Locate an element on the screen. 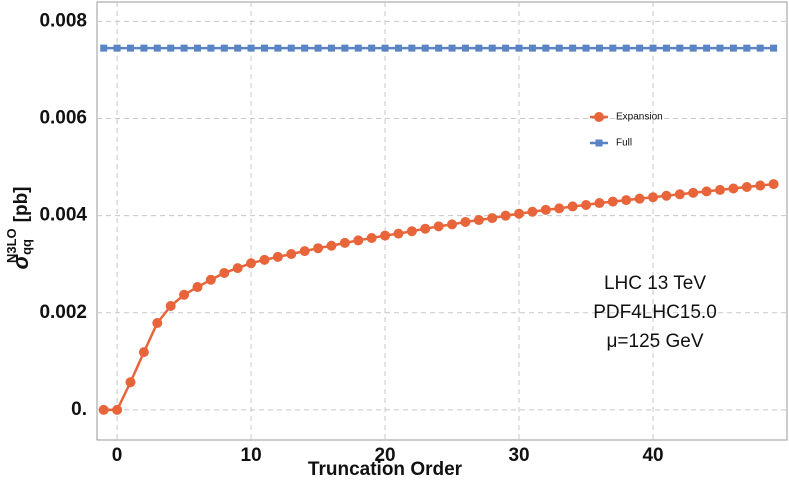 Image resolution: width=789 pixels, height=484 pixels. x-tick-label: 30 is located at coordinates (518, 455).